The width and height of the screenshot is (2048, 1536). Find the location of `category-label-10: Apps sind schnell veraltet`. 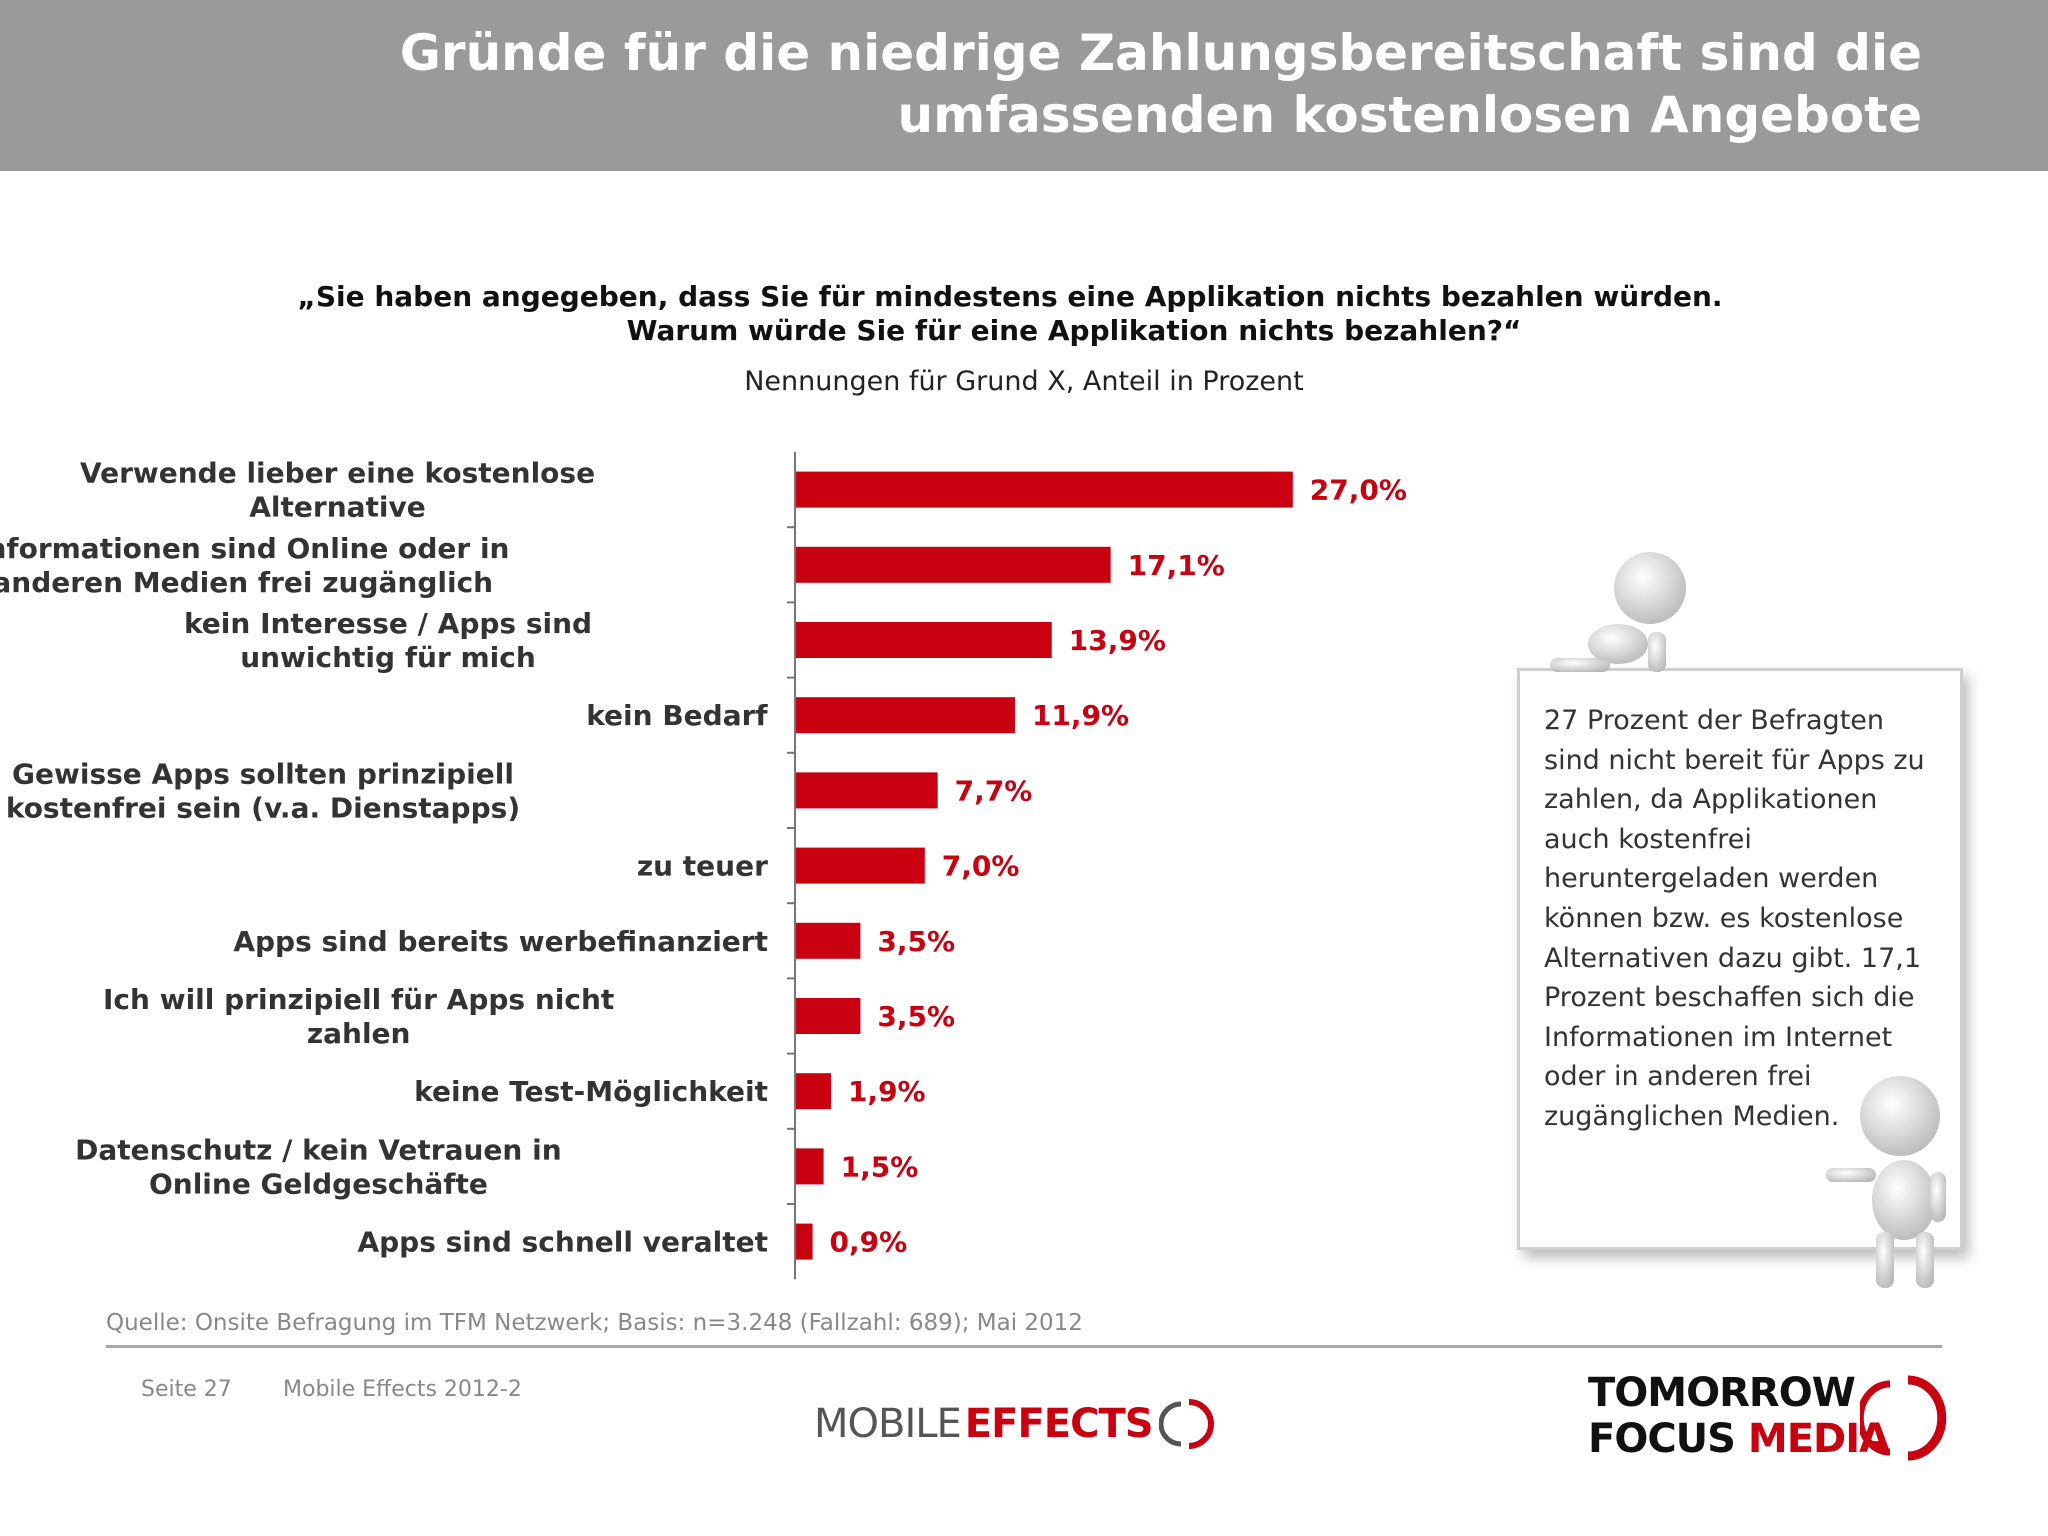

category-label-10: Apps sind schnell veraltet is located at coordinates (562, 1242).